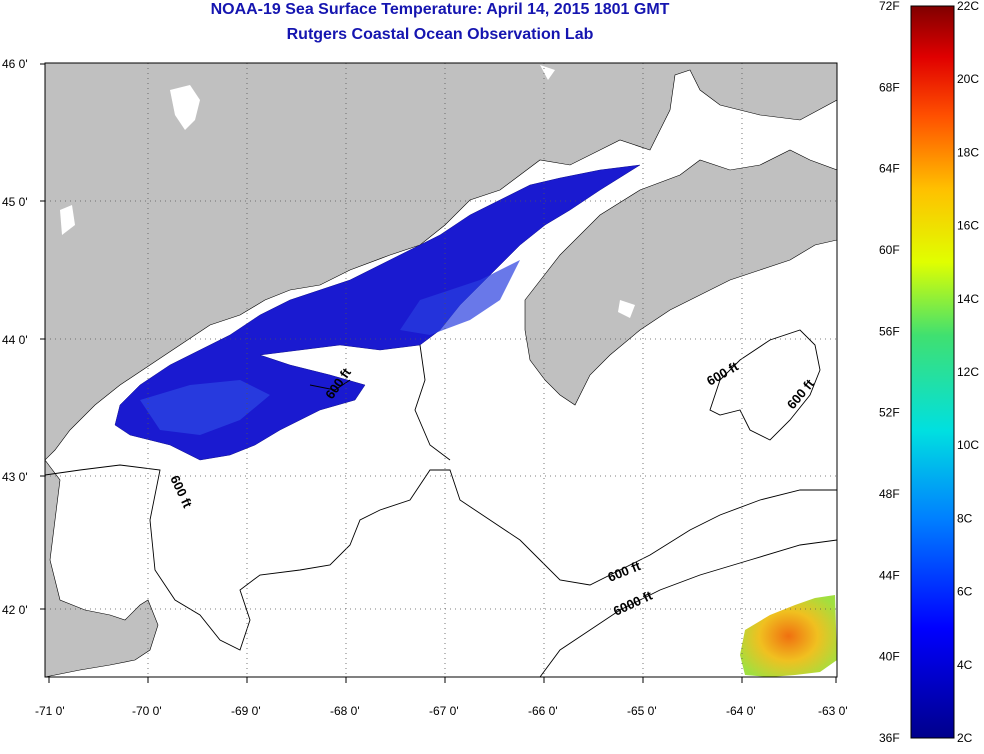 This screenshot has width=984, height=754. I want to click on colorbar-celsius-label: 14C, so click(968, 299).